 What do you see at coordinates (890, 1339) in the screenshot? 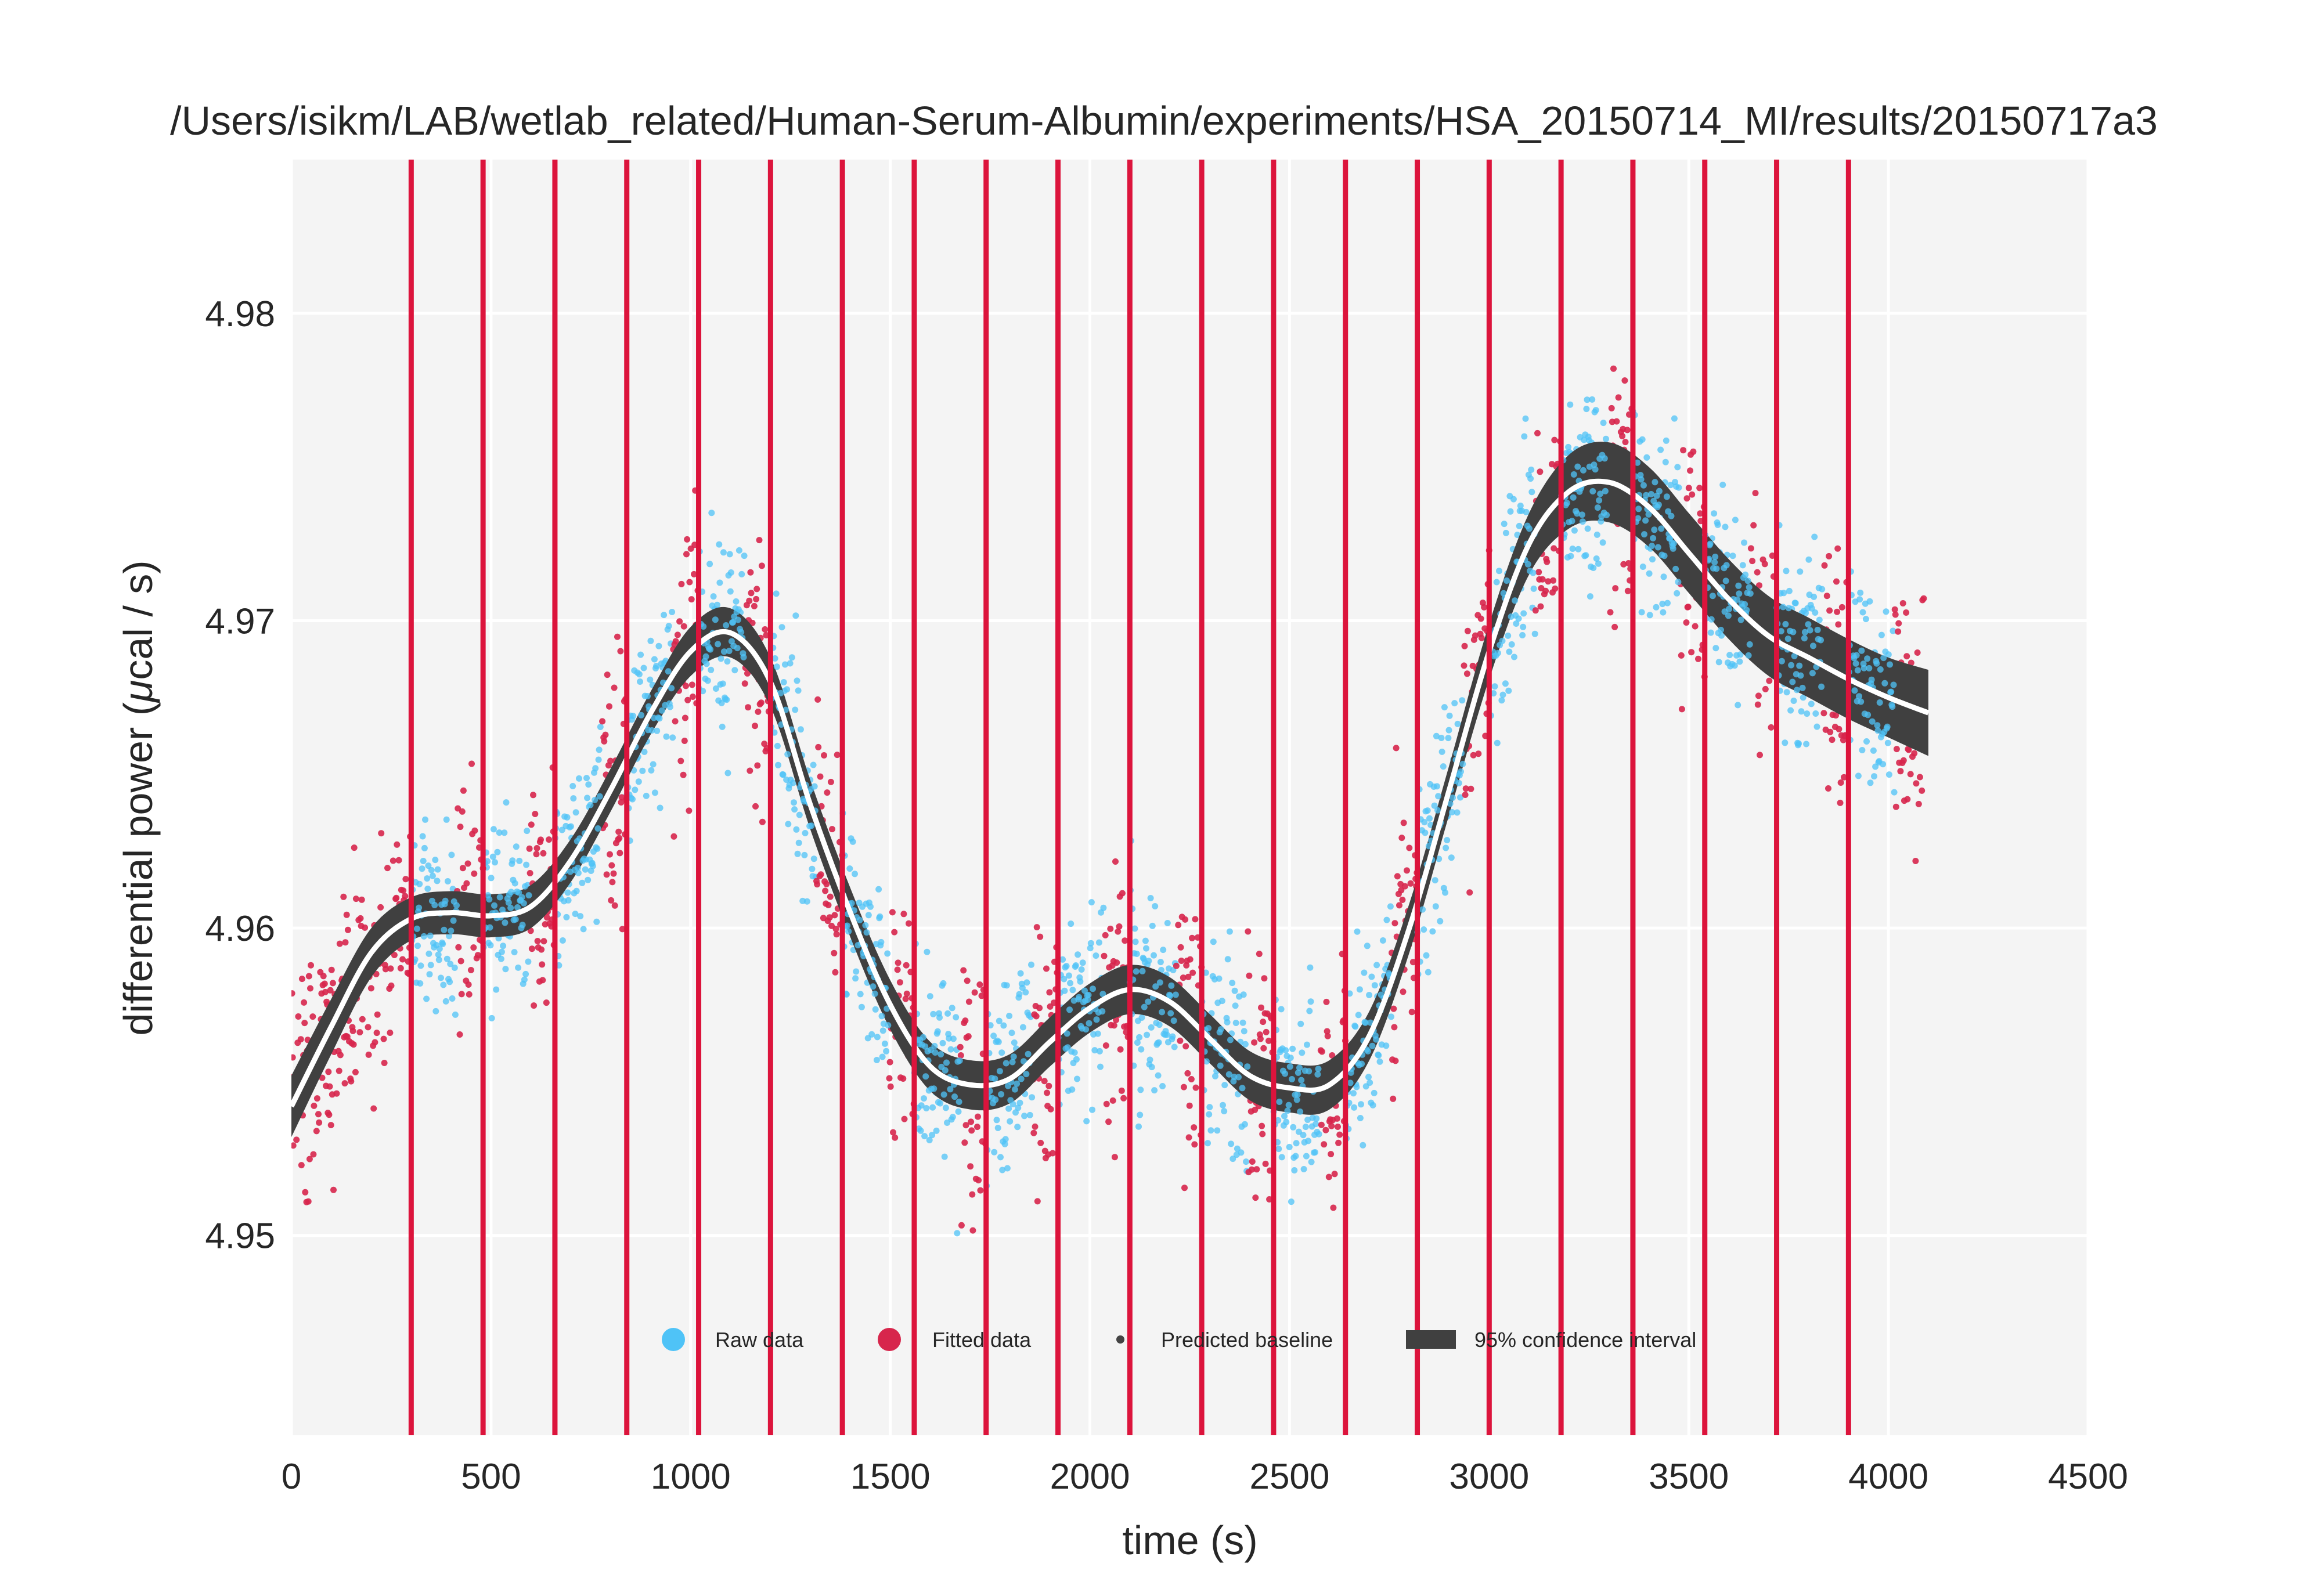
I see `legend-marker-fitted` at bounding box center [890, 1339].